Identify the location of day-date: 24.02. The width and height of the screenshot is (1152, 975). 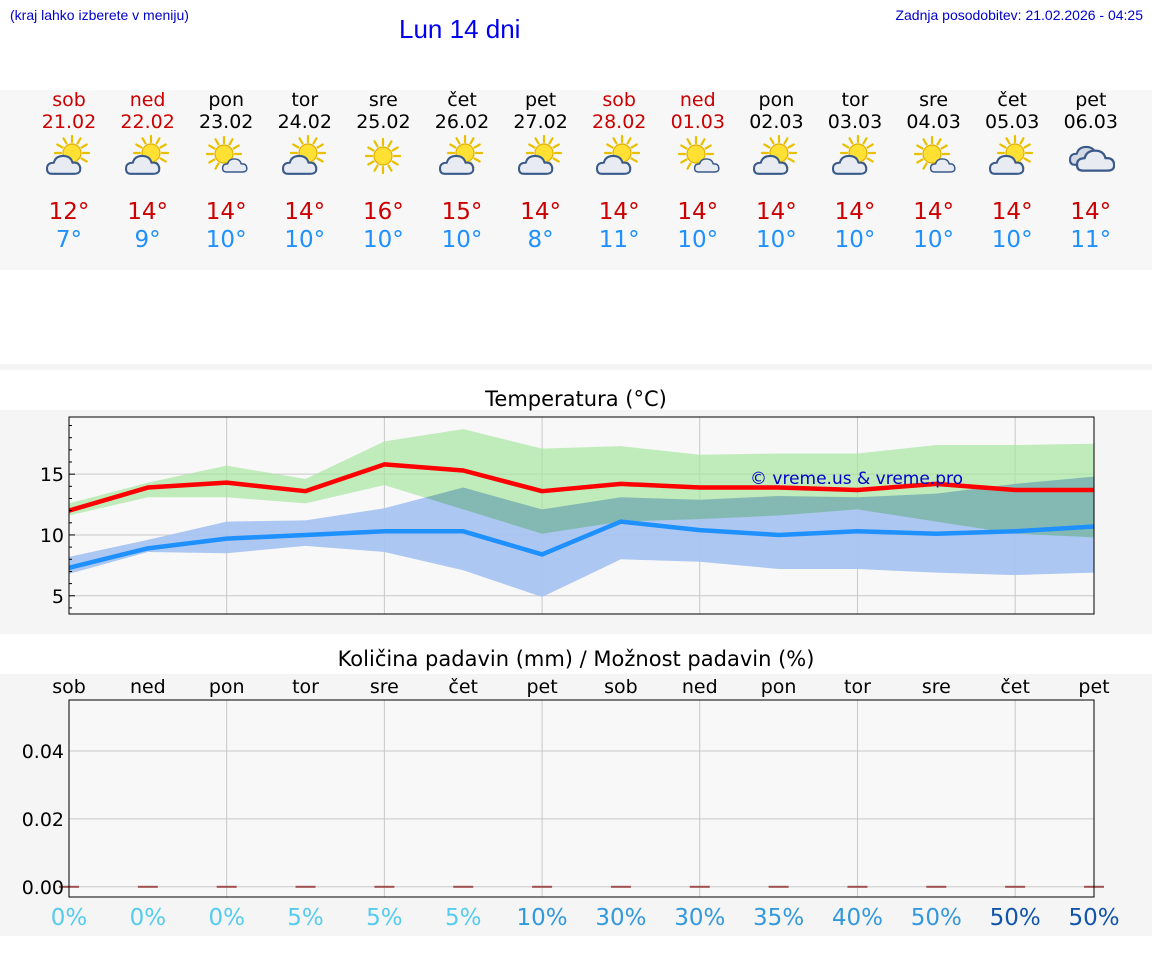
(304, 122).